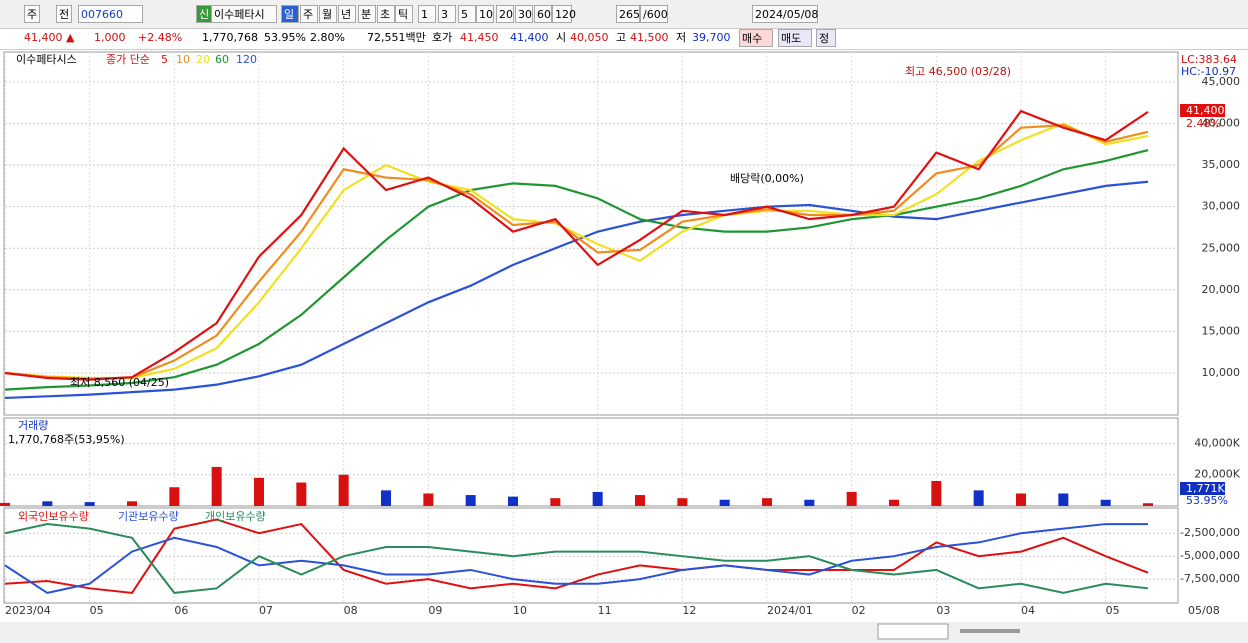 This screenshot has width=1248, height=643. What do you see at coordinates (183, 59) in the screenshot?
I see `legend-entry: 10` at bounding box center [183, 59].